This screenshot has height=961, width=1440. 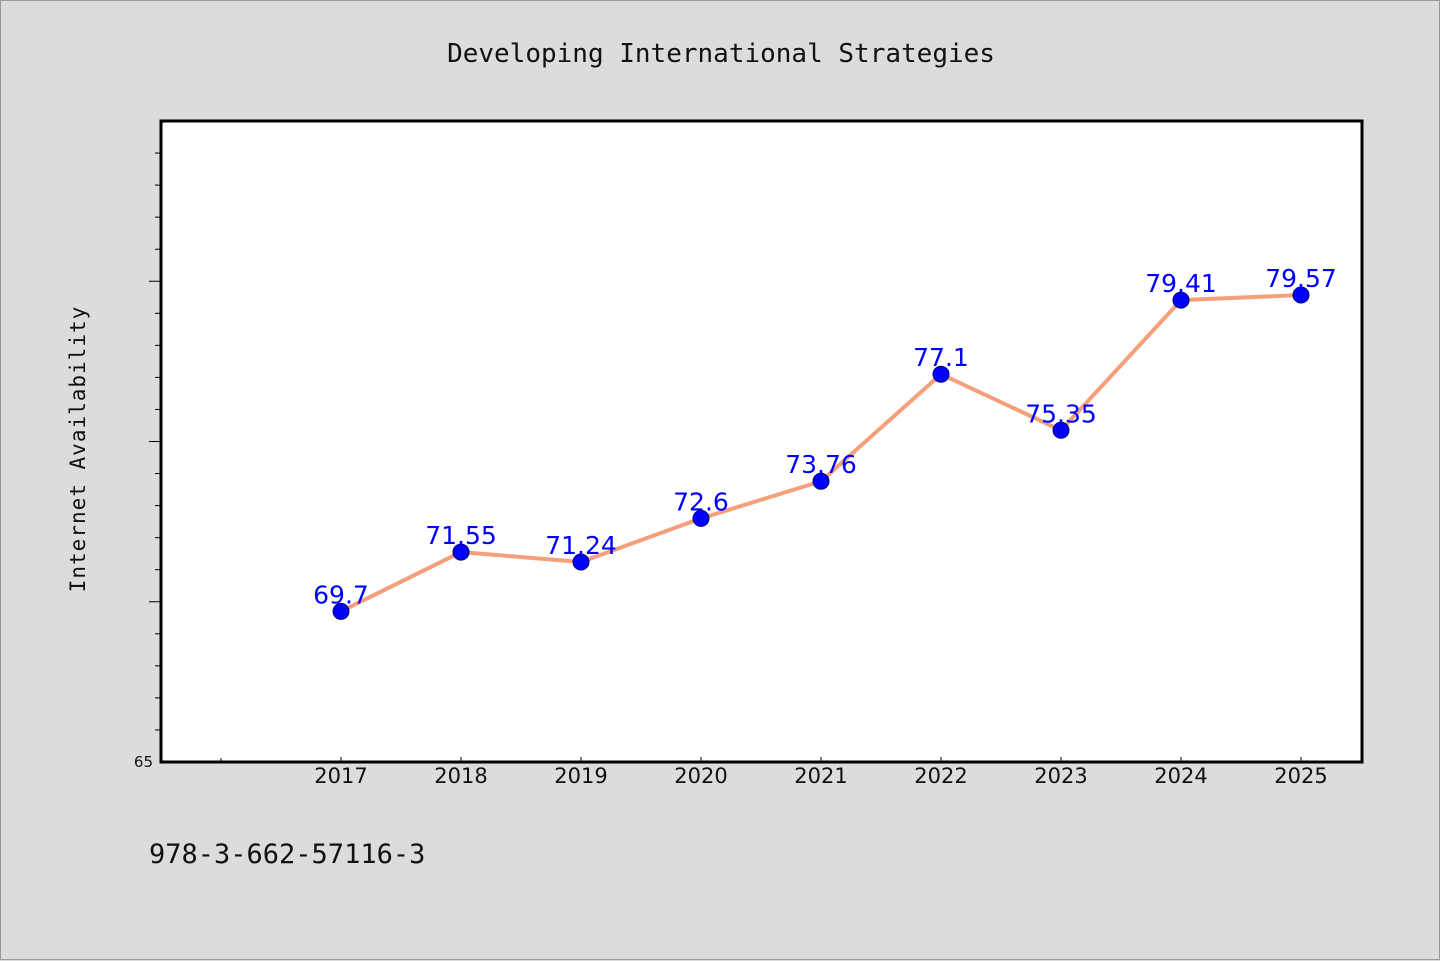 I want to click on x-tick-label: 2025, so click(x=1300, y=776).